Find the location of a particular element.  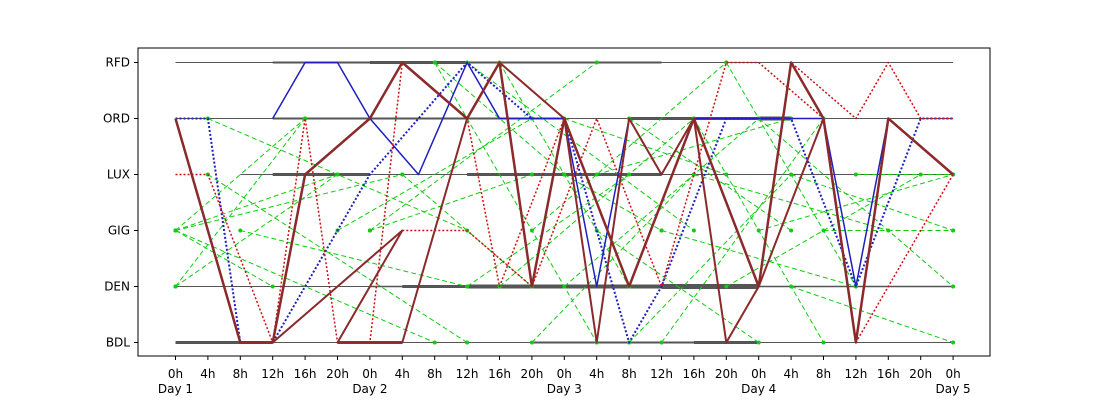

x-day-label: Day 4 is located at coordinates (758, 389).